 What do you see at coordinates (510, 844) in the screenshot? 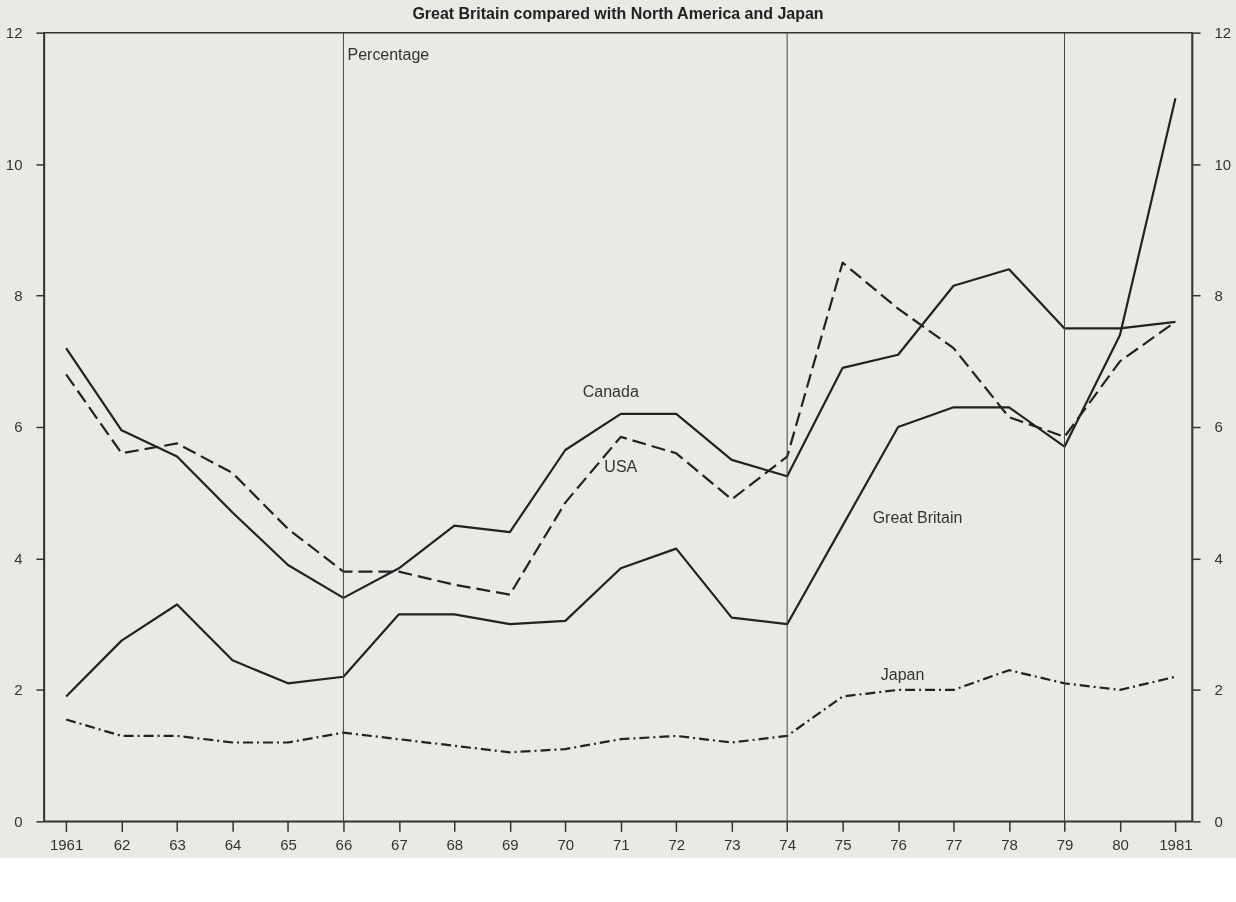
I see `x-tick-label: 69` at bounding box center [510, 844].